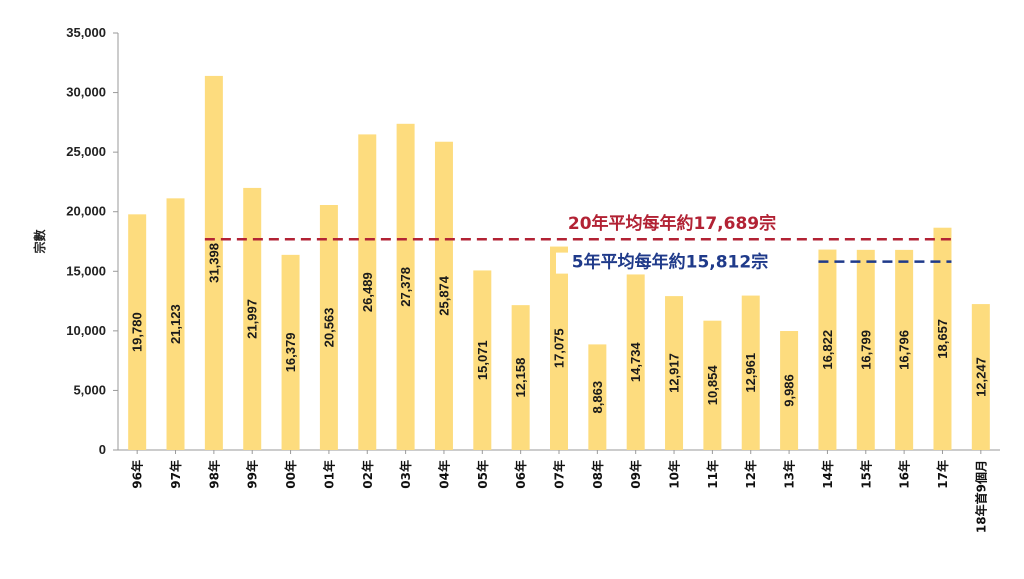 The width and height of the screenshot is (1024, 579). I want to click on bar-value-label: 14,734, so click(635, 362).